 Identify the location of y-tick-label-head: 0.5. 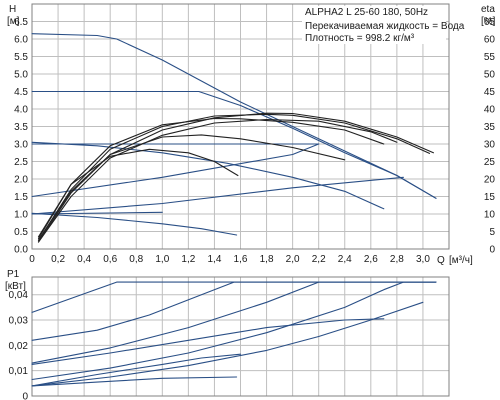
(21, 232).